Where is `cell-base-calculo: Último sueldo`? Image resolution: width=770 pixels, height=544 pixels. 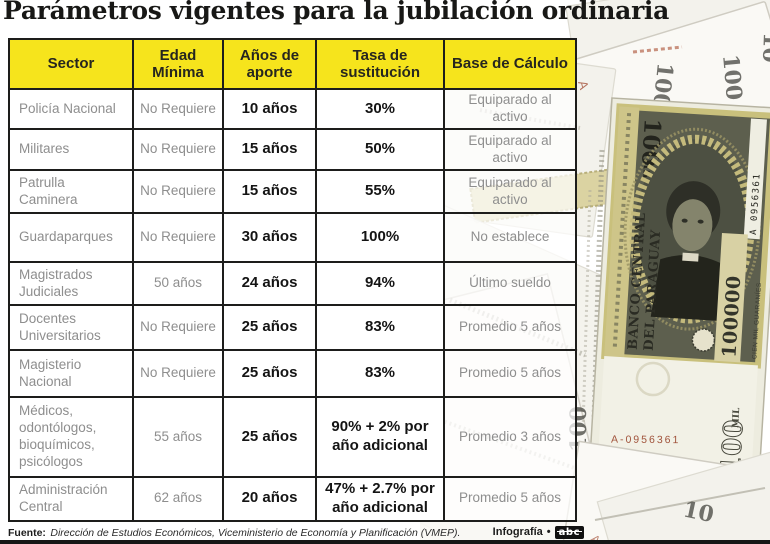 cell-base-calculo: Último sueldo is located at coordinates (510, 283).